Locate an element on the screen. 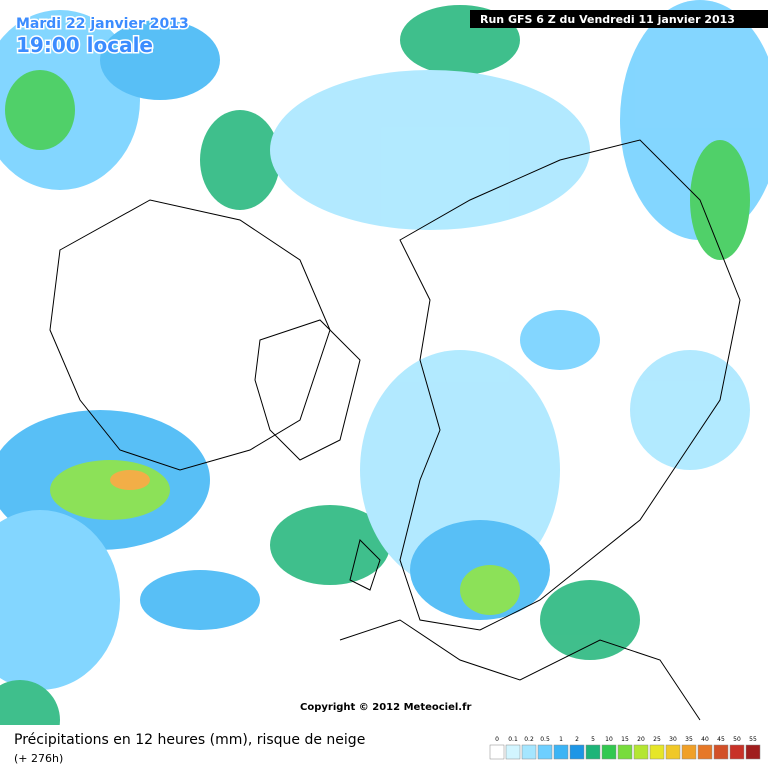 The height and width of the screenshot is (768, 768). legend-label: 45 is located at coordinates (721, 739).